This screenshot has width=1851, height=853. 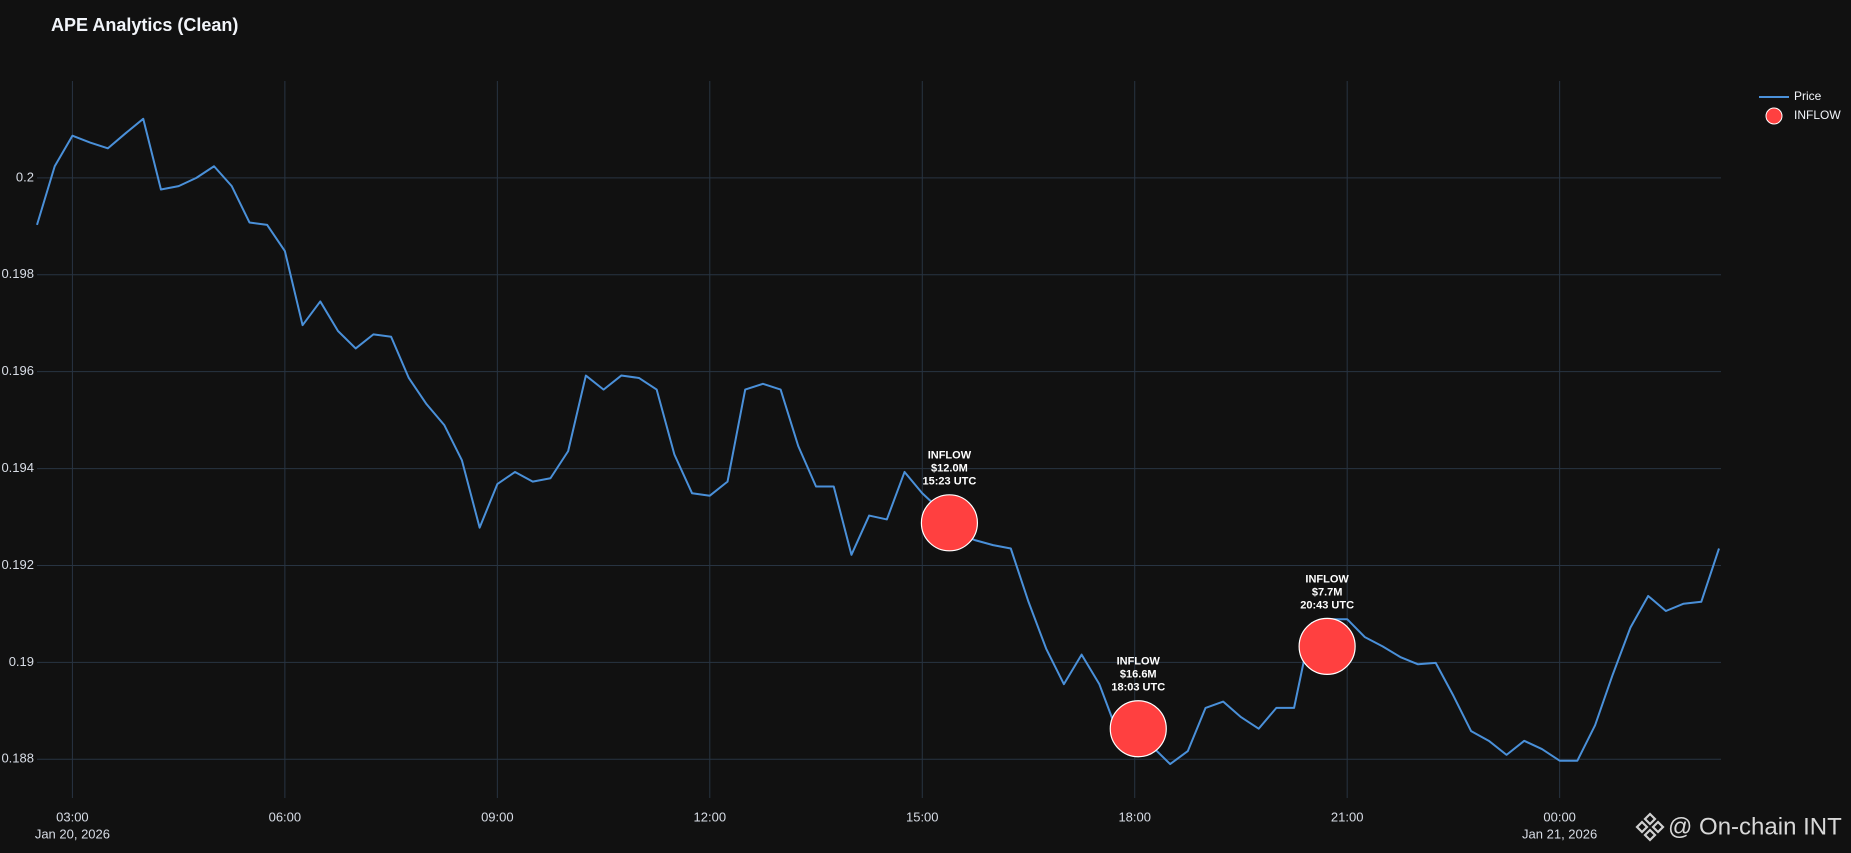 What do you see at coordinates (17, 758) in the screenshot?
I see `y-tick-label: 0.188` at bounding box center [17, 758].